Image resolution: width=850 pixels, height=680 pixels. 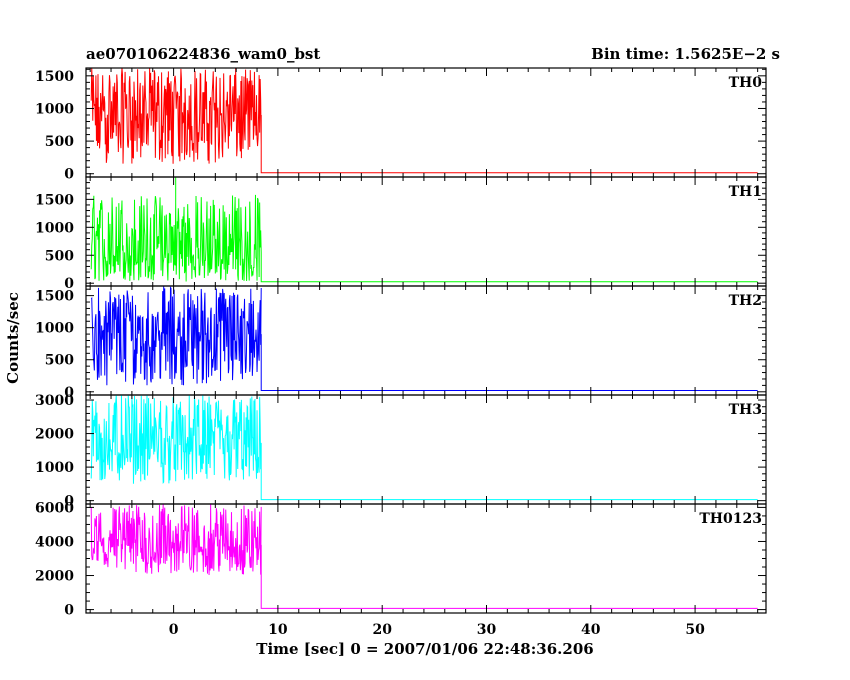 I want to click on series-label-th2: TH2, so click(x=745, y=301).